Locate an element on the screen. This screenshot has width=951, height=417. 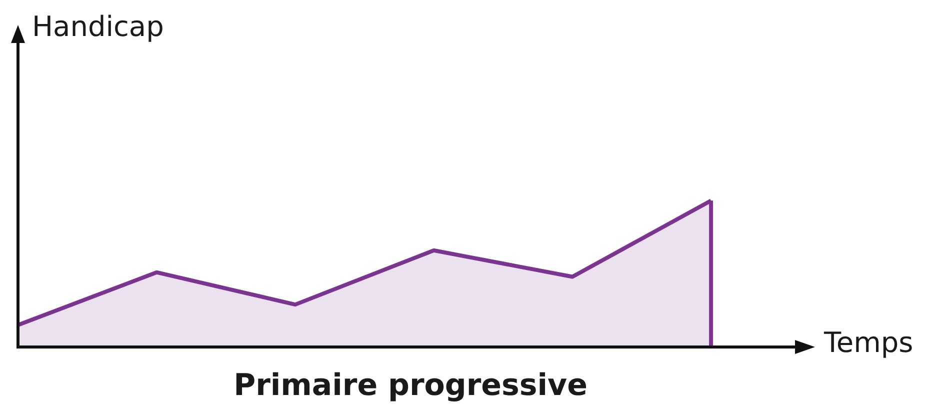
text: Primaire progressive is located at coordinates (410, 385).